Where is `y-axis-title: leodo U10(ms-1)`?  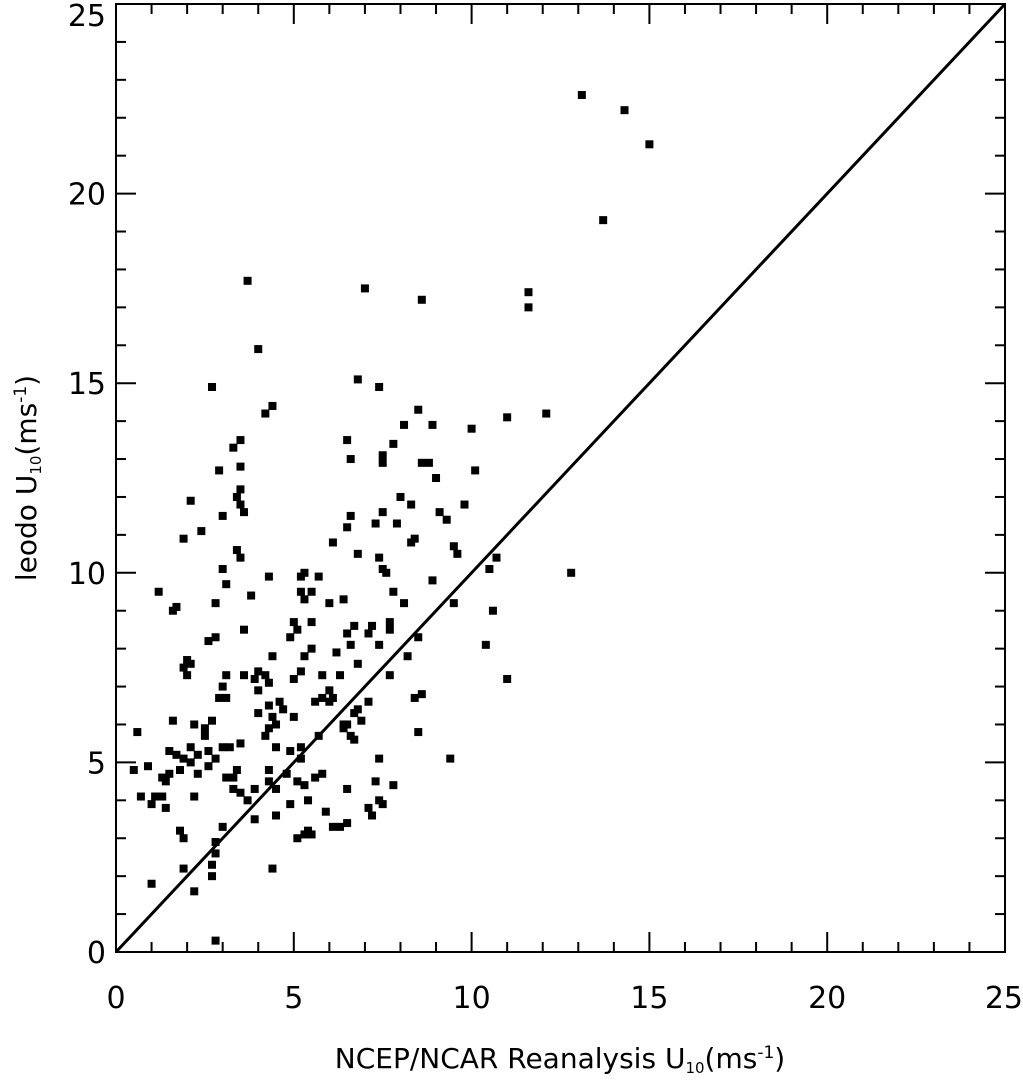
y-axis-title: leodo U10(ms-1) is located at coordinates (27, 478).